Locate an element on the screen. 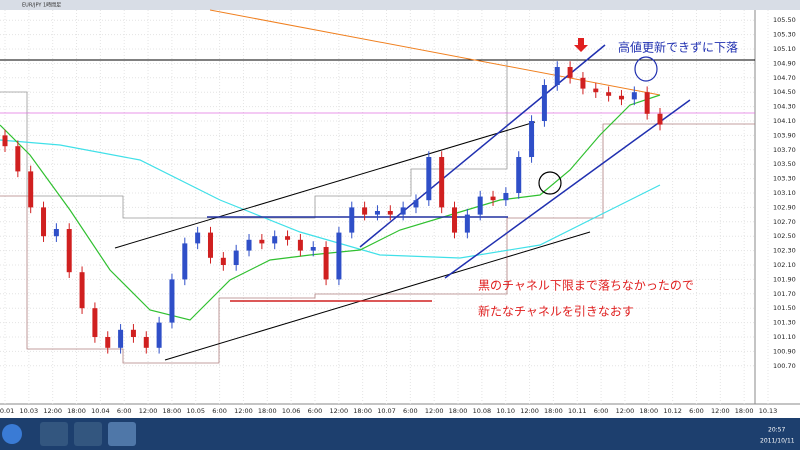  y-tick-label: 102.30 is located at coordinates (784, 251).